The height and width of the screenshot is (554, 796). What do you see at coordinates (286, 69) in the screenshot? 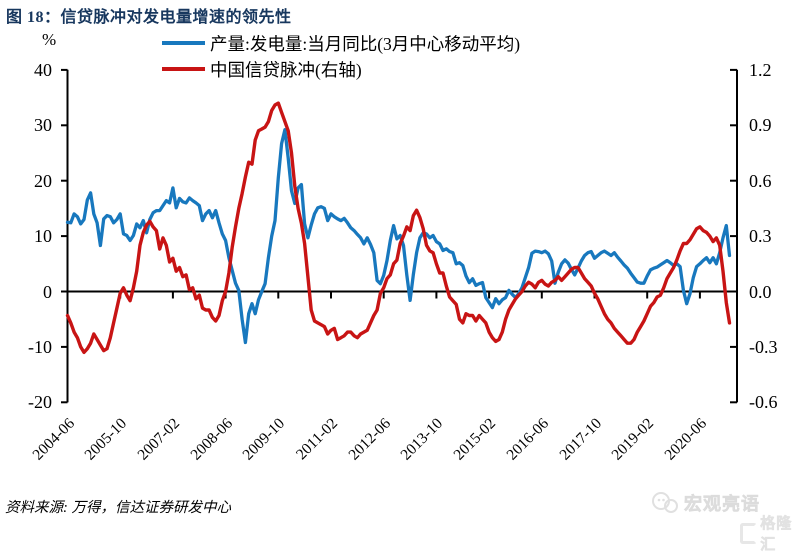
I see `legend-label-credit-impulse: 中国信贷脉冲(右轴)` at bounding box center [286, 69].